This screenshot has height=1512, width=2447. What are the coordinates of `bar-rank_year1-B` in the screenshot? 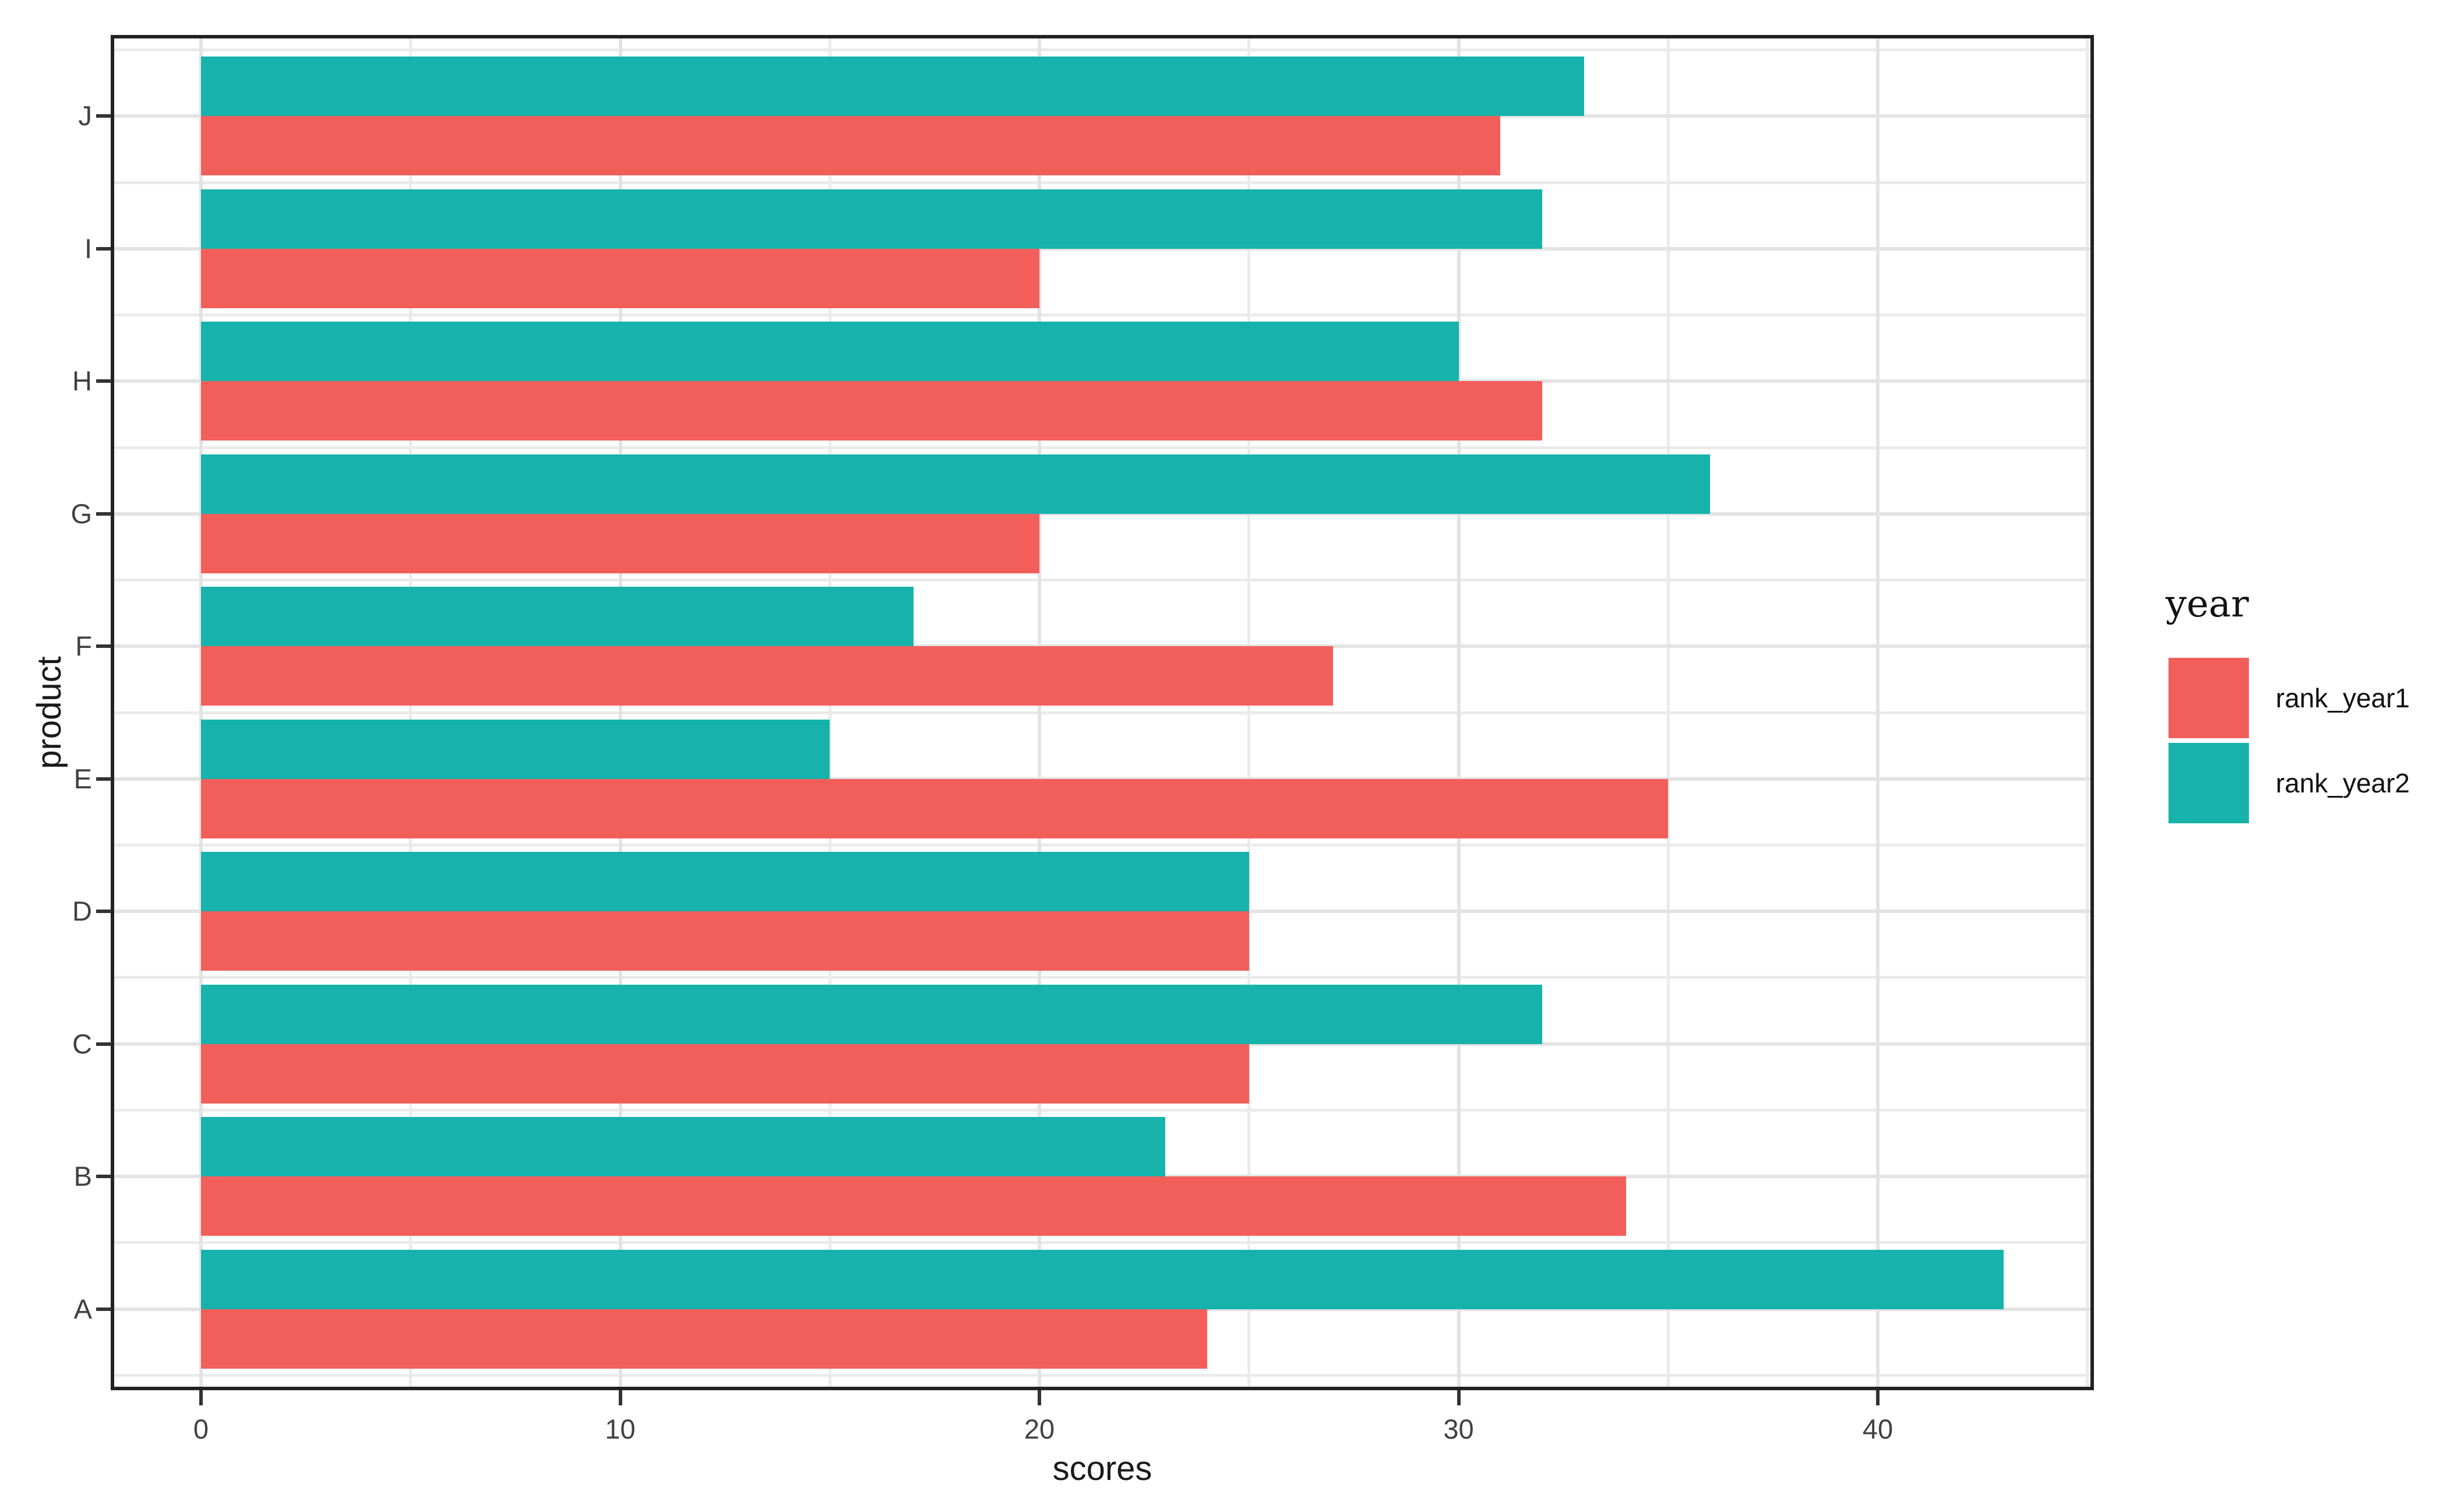 It's located at (914, 1206).